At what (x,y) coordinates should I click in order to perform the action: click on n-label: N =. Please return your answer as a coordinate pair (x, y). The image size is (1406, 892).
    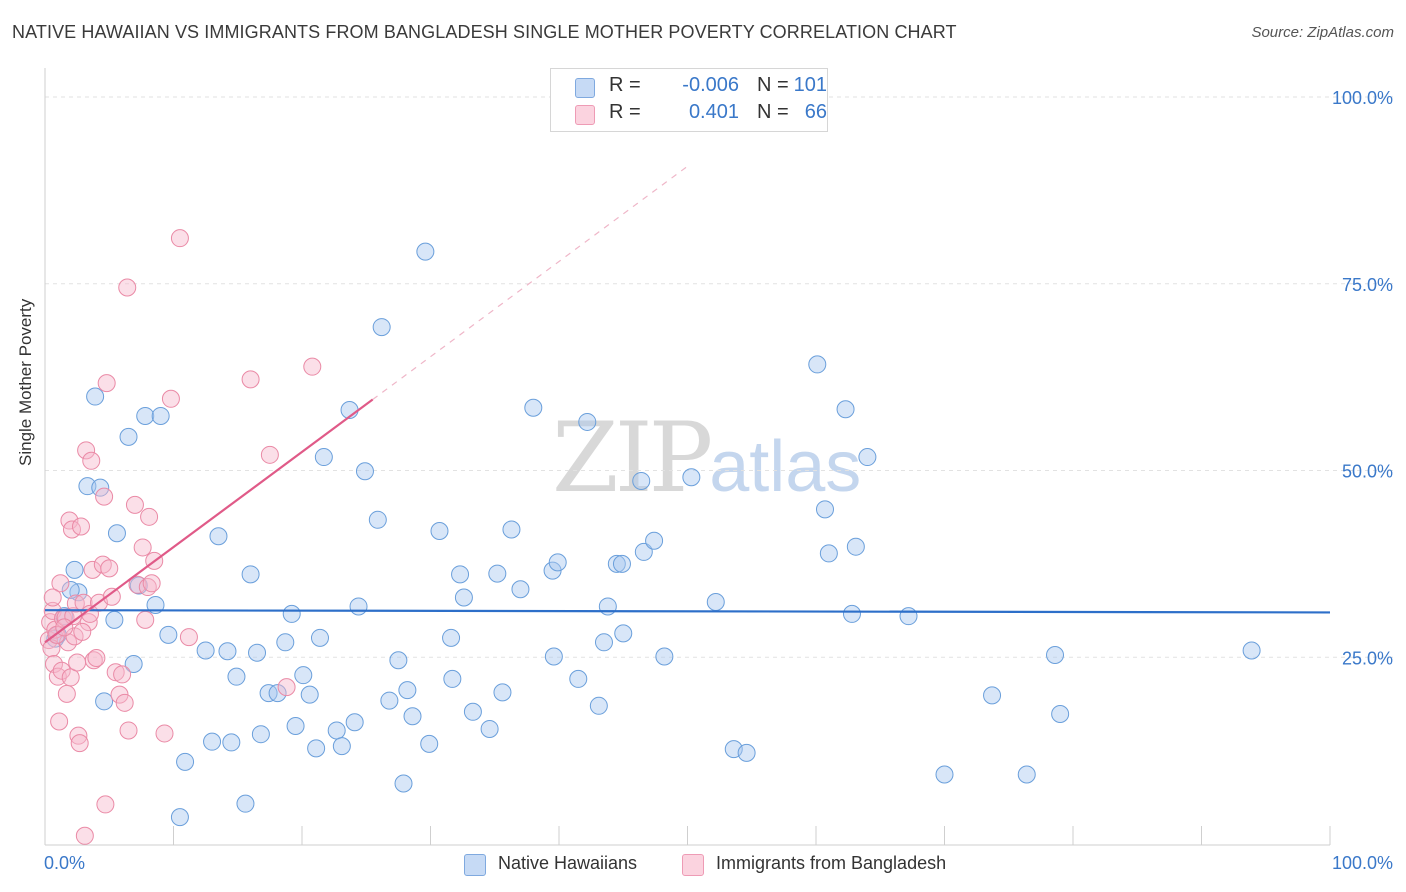
    Looking at the image, I should click on (773, 85).